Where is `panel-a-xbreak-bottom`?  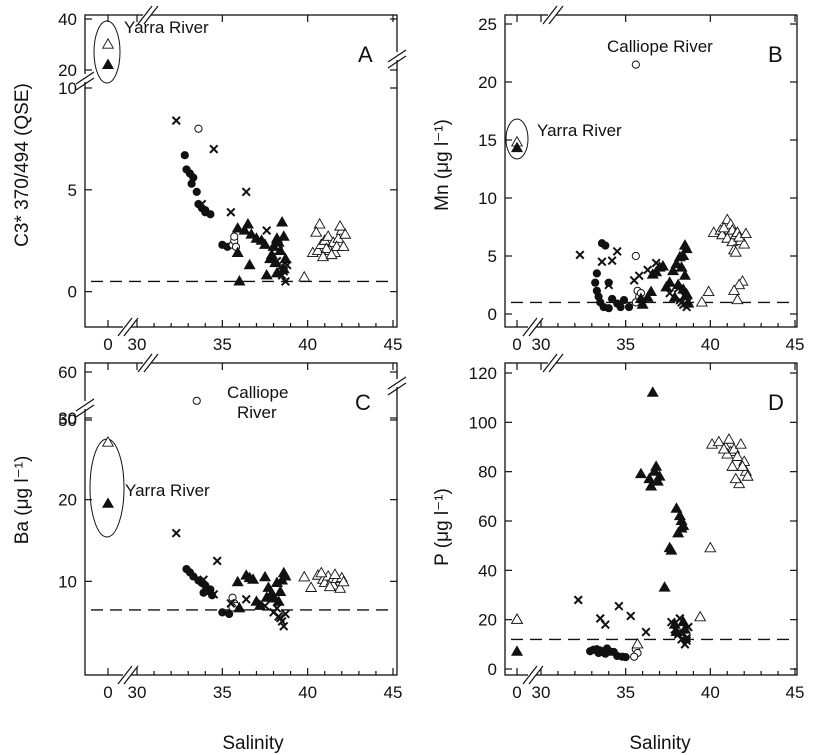 panel-a-xbreak-bottom is located at coordinates (128, 327).